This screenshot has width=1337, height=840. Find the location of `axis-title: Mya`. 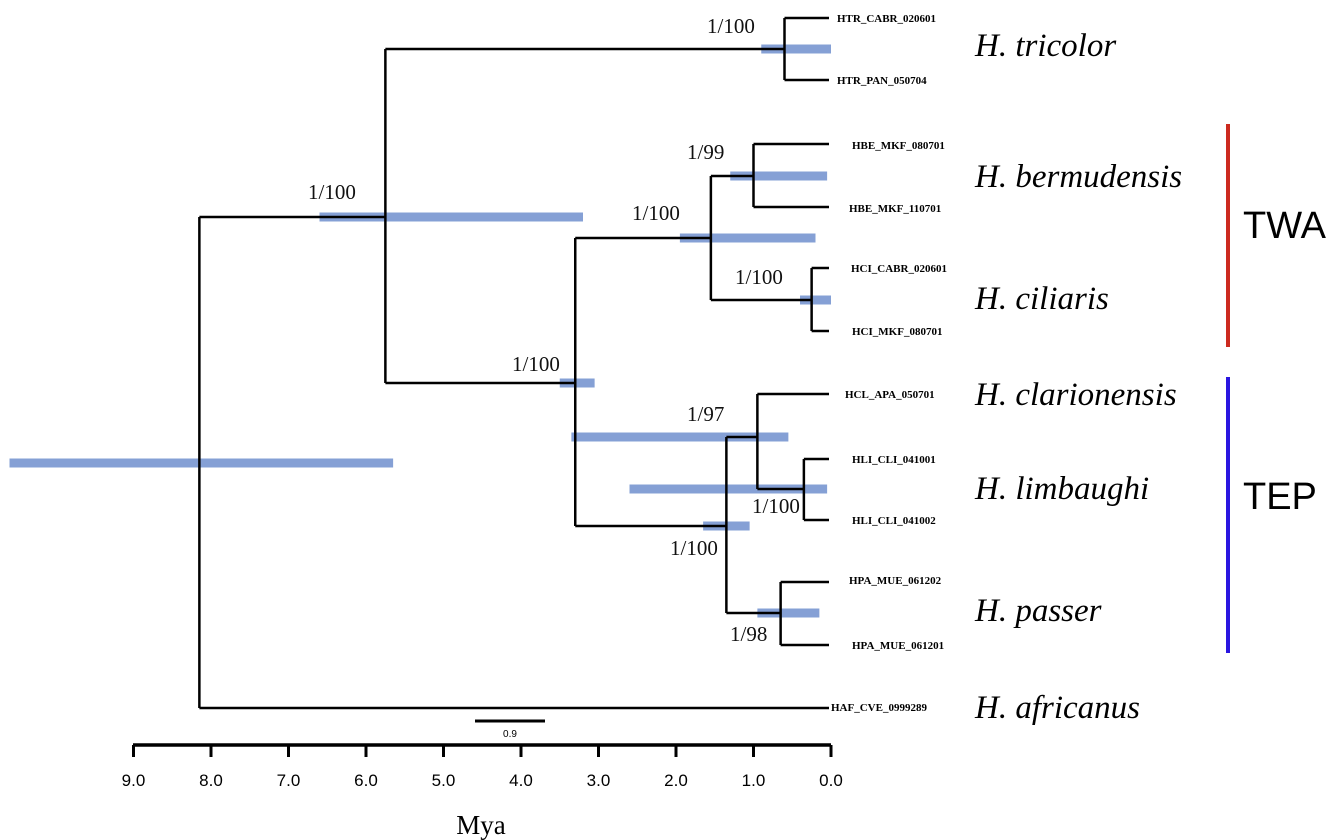

axis-title: Mya is located at coordinates (481, 825).